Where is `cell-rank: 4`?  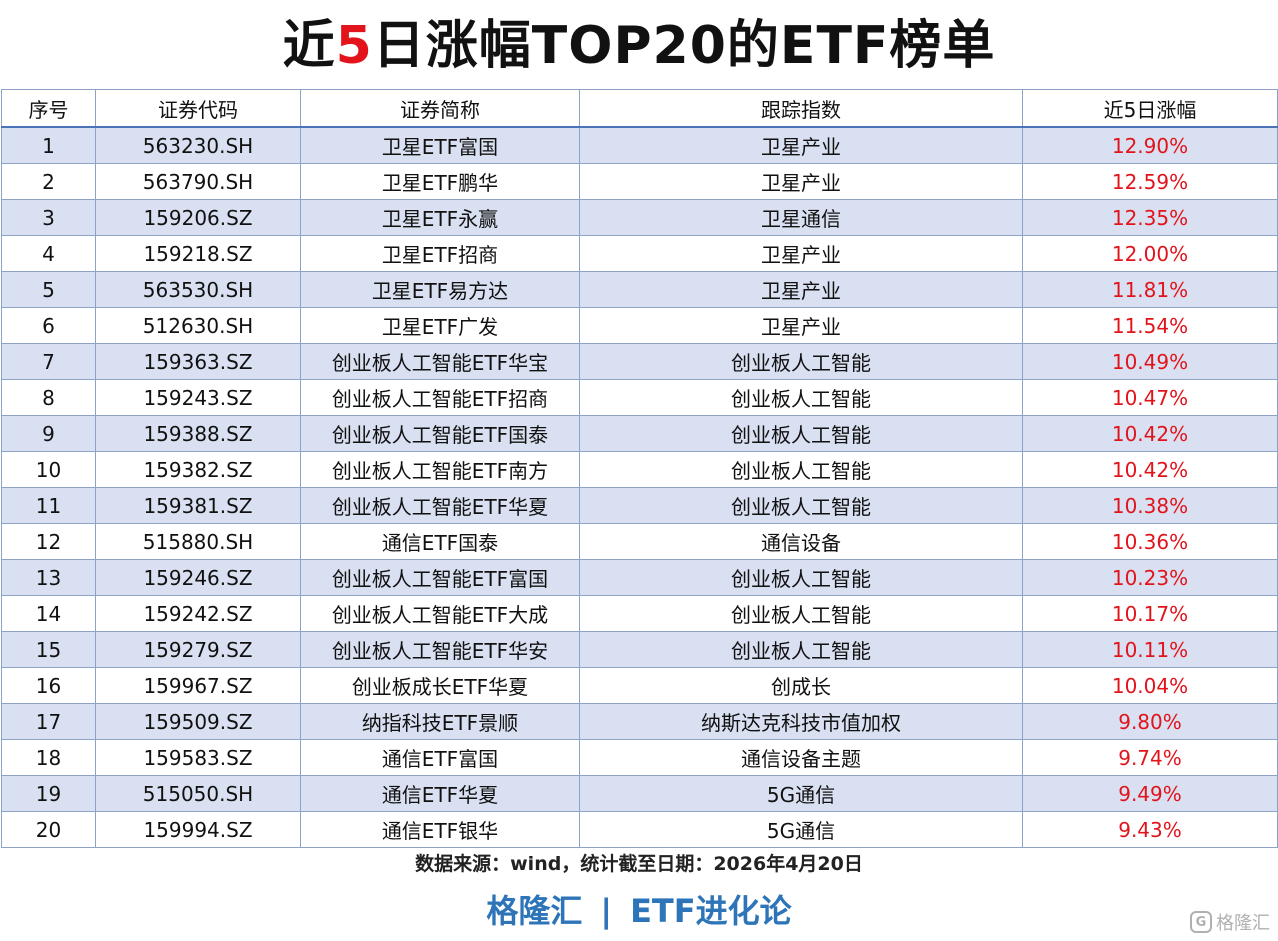
cell-rank: 4 is located at coordinates (48, 253).